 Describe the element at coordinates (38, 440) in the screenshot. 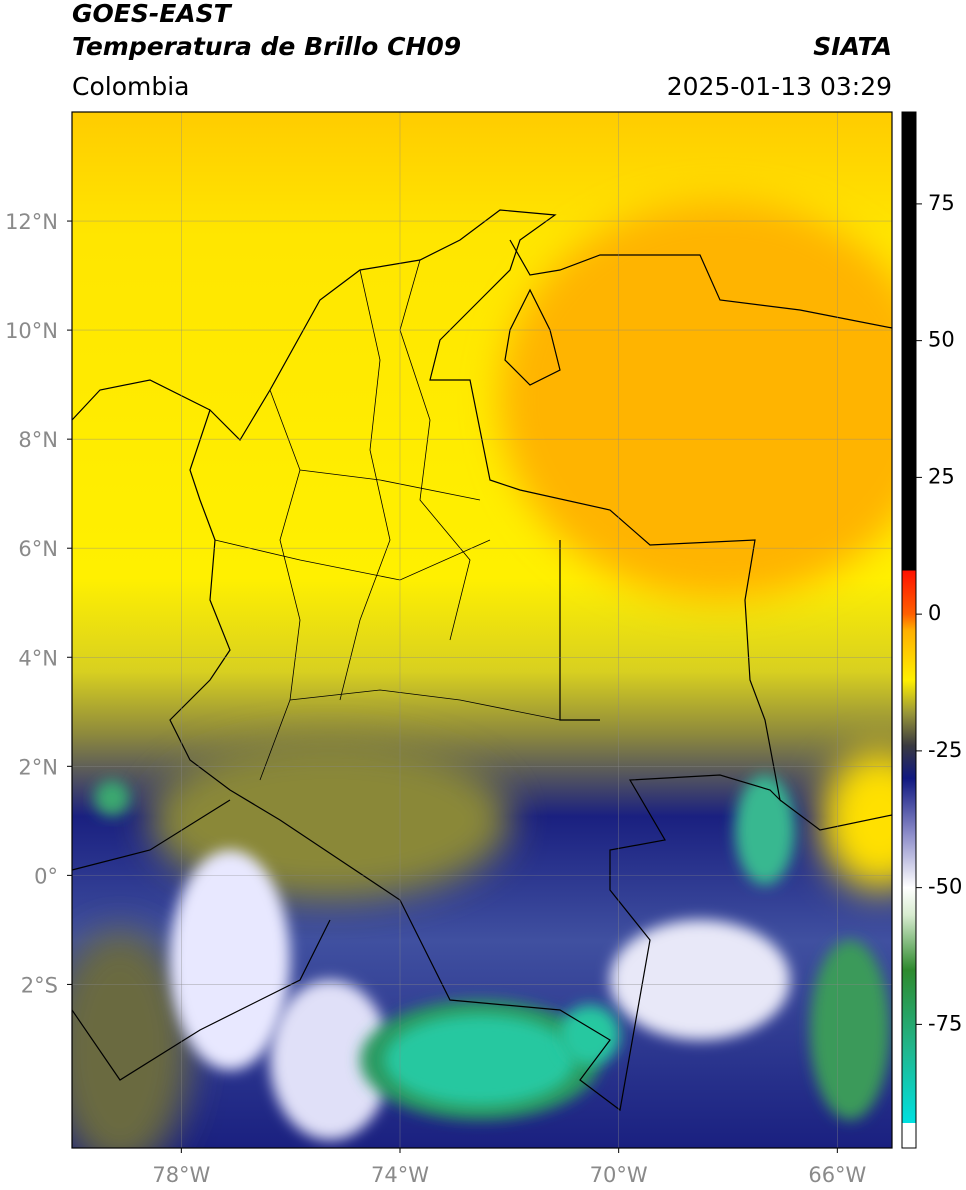

I see `y-tick-label: 8°N` at that location.